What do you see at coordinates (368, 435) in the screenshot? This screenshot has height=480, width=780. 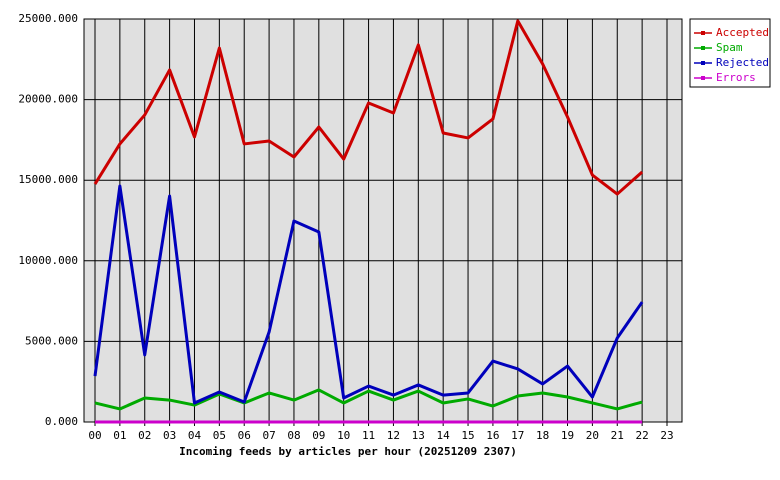 I see `x-tick-label: 11` at bounding box center [368, 435].